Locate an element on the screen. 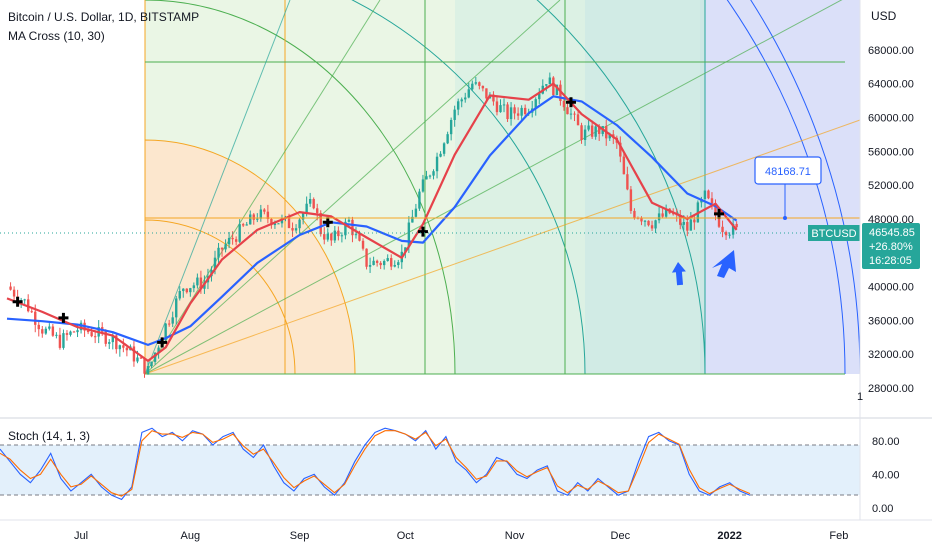 The width and height of the screenshot is (932, 550). scale-mode-label: 1 is located at coordinates (860, 397).